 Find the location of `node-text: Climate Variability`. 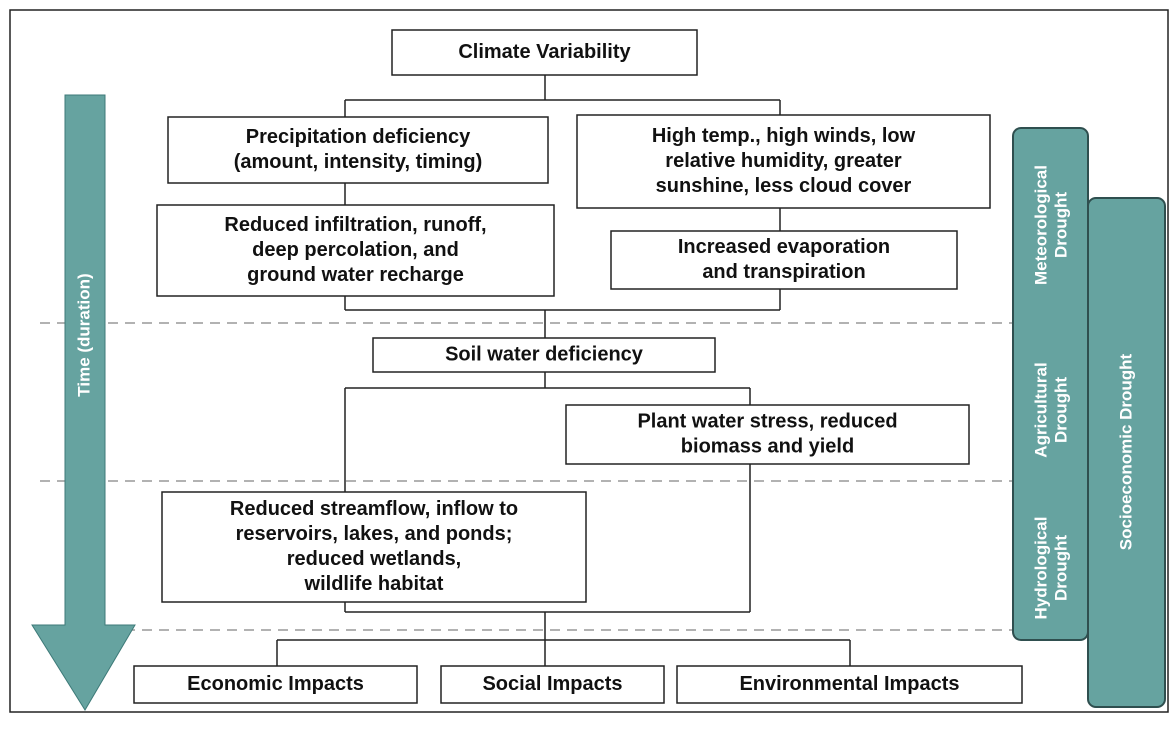

node-text: Climate Variability is located at coordinates (544, 52).